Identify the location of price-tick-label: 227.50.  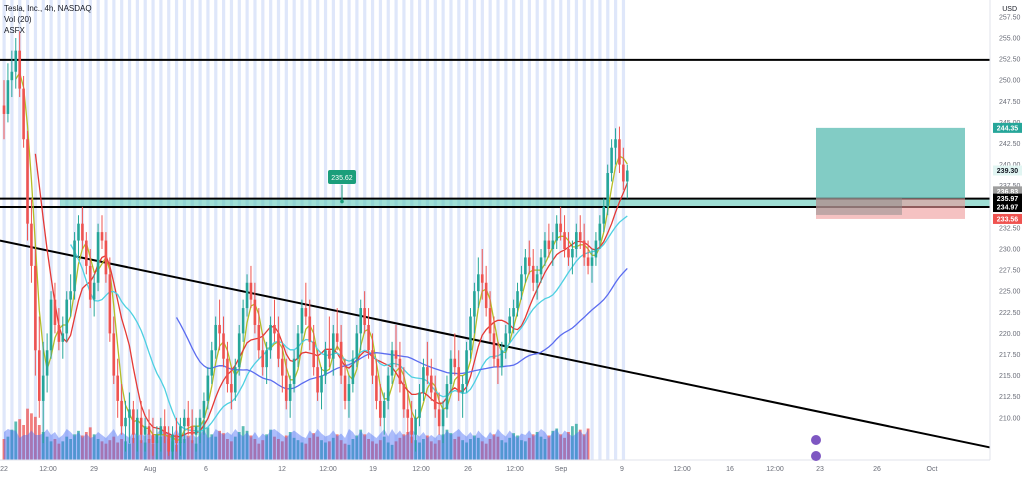
(1010, 271).